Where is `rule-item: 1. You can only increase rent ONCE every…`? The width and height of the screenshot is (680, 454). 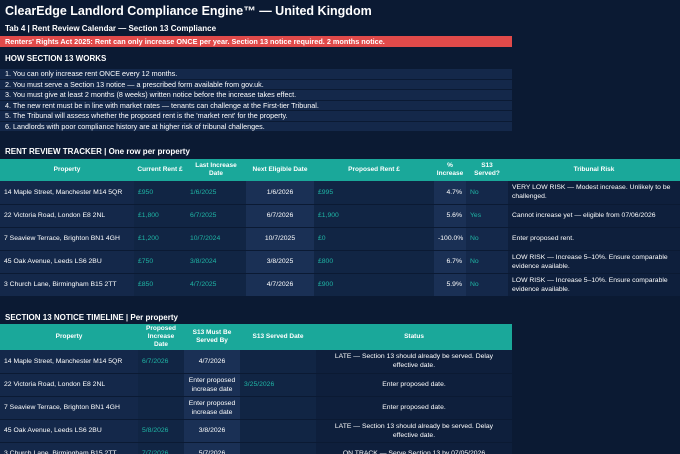 rule-item: 1. You can only increase rent ONCE every… is located at coordinates (256, 74).